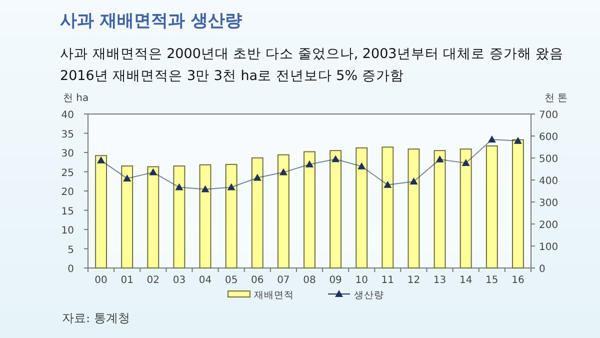 Image resolution: width=600 pixels, height=338 pixels. Describe the element at coordinates (309, 280) in the screenshot. I see `x-tick-label: 08` at that location.